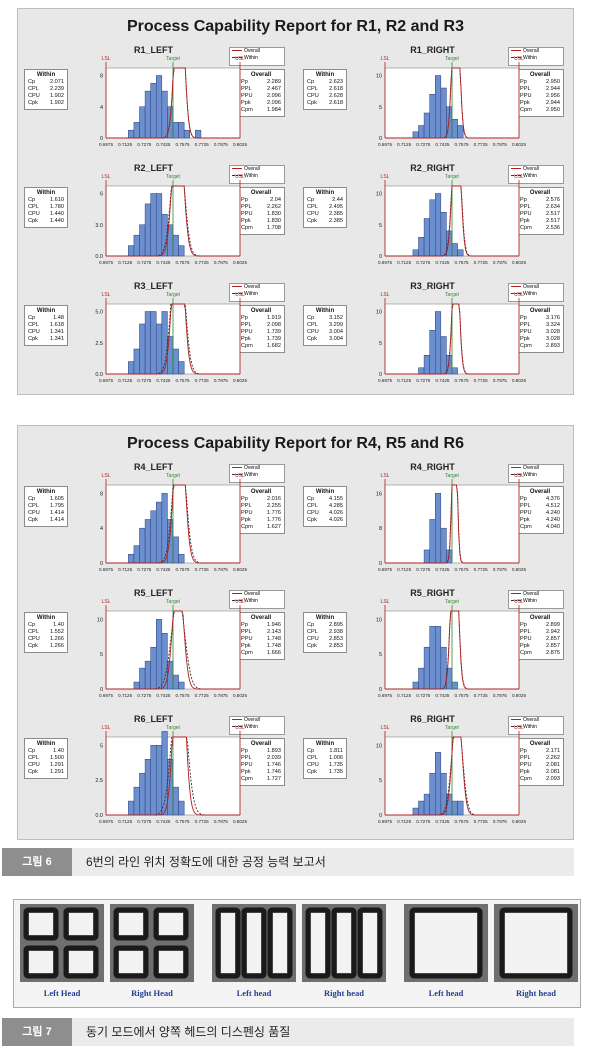 The height and width of the screenshot is (1058, 589). I want to click on photo-label: Left Head, so click(62, 993).